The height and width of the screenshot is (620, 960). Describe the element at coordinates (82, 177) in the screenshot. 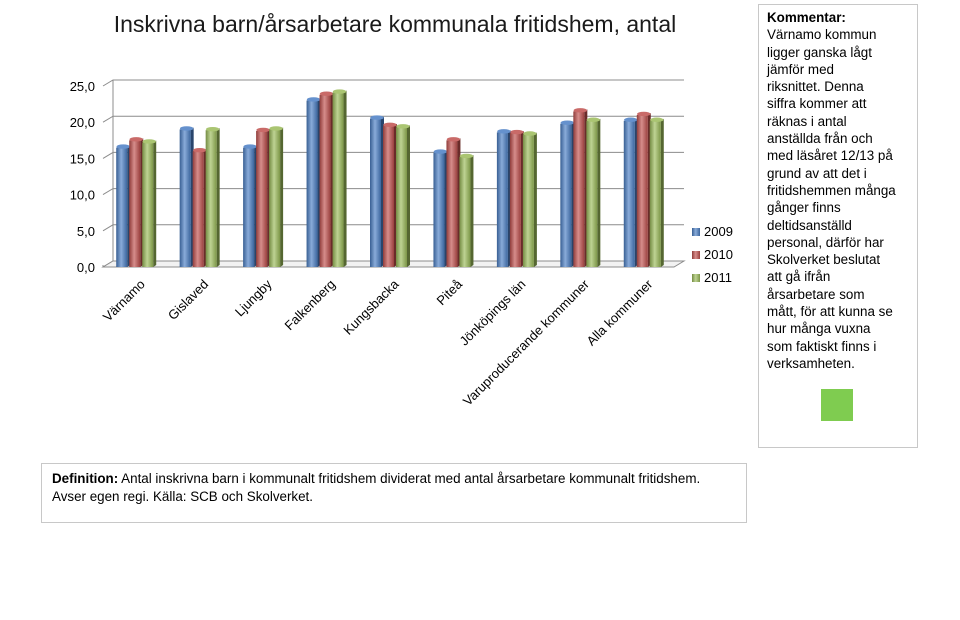

I see `y-axis-ticks: 0,0 5,0 10,0 15,0 20,0 25,0` at that location.